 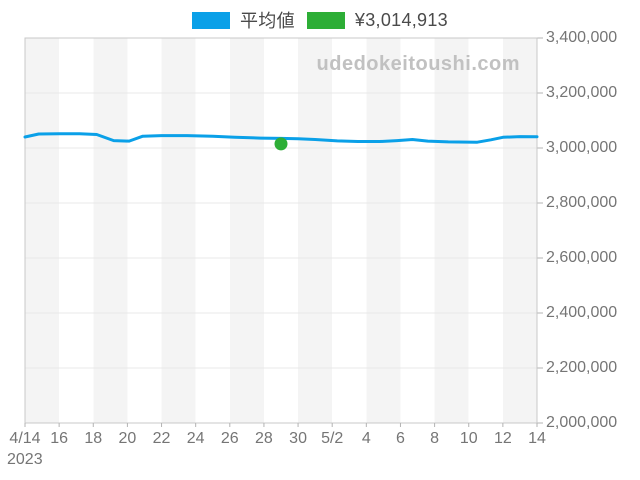 What do you see at coordinates (401, 19) in the screenshot?
I see `legend-label-price: ¥3,014,913` at bounding box center [401, 19].